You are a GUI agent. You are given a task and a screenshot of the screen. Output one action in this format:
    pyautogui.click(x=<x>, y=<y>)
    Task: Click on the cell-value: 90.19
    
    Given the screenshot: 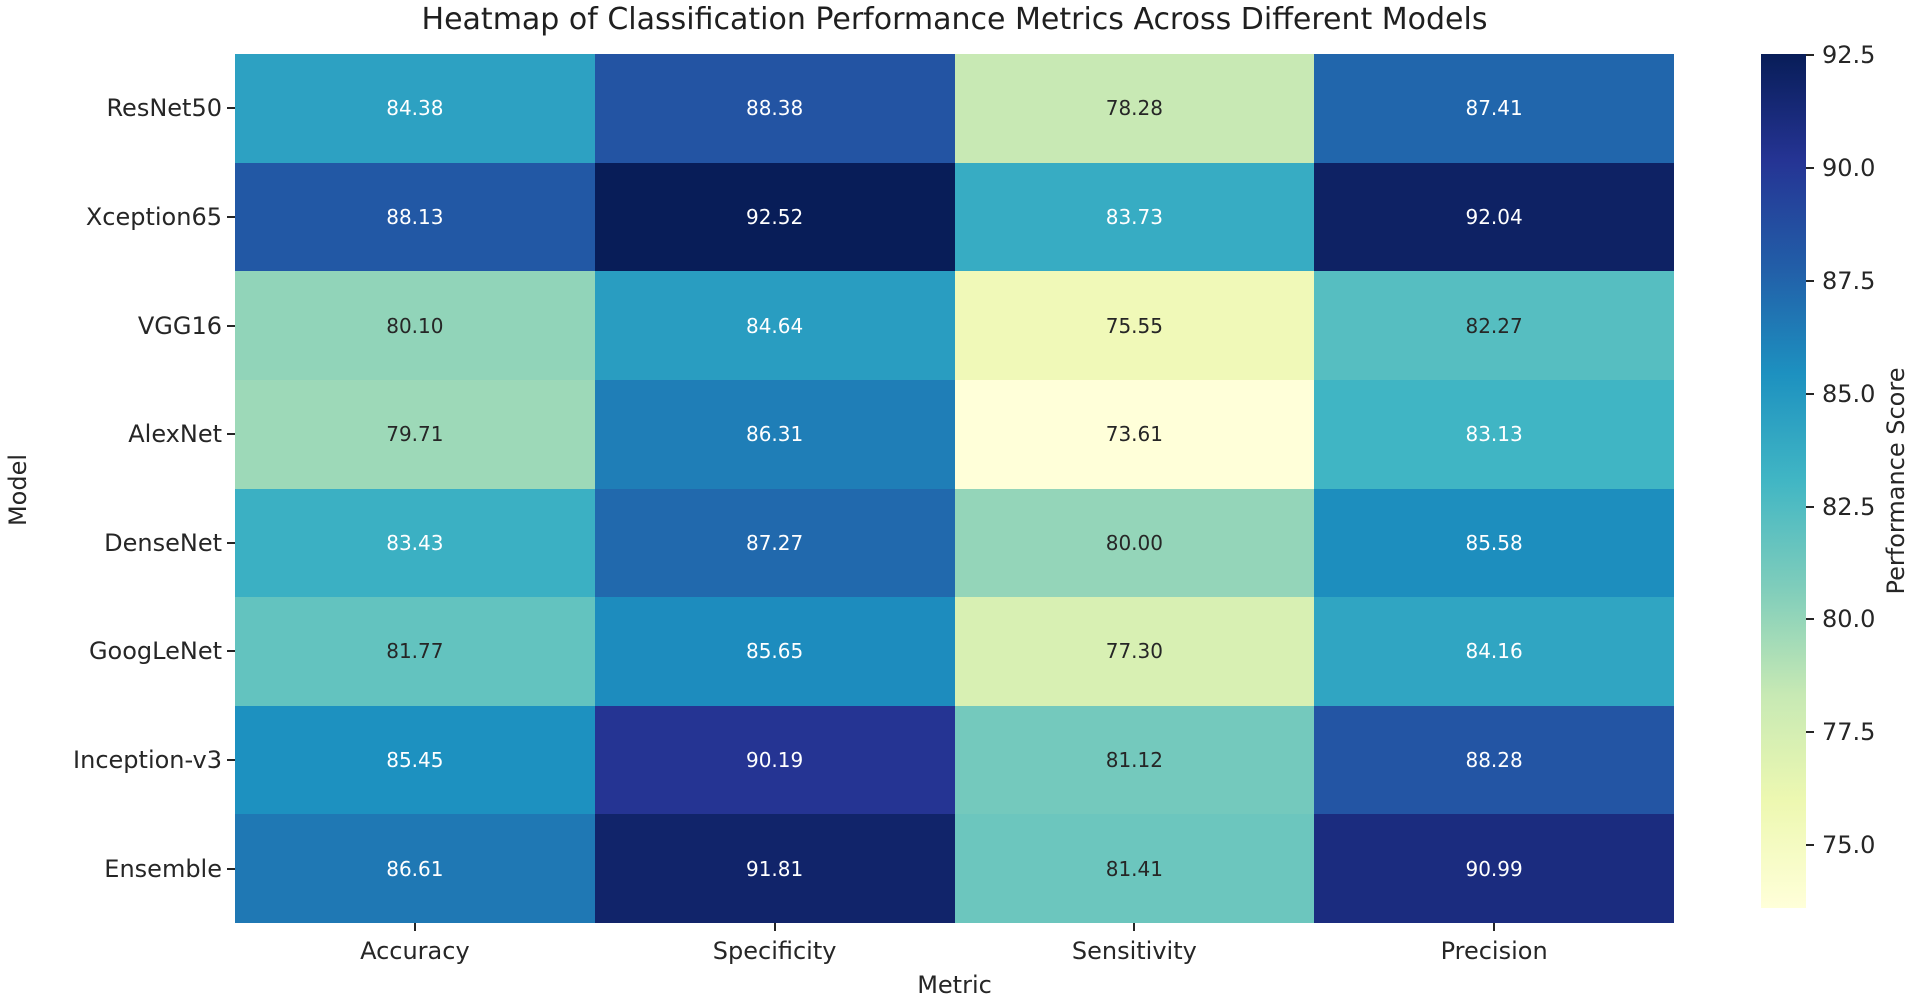 What is the action you would take?
    pyautogui.click(x=774, y=760)
    